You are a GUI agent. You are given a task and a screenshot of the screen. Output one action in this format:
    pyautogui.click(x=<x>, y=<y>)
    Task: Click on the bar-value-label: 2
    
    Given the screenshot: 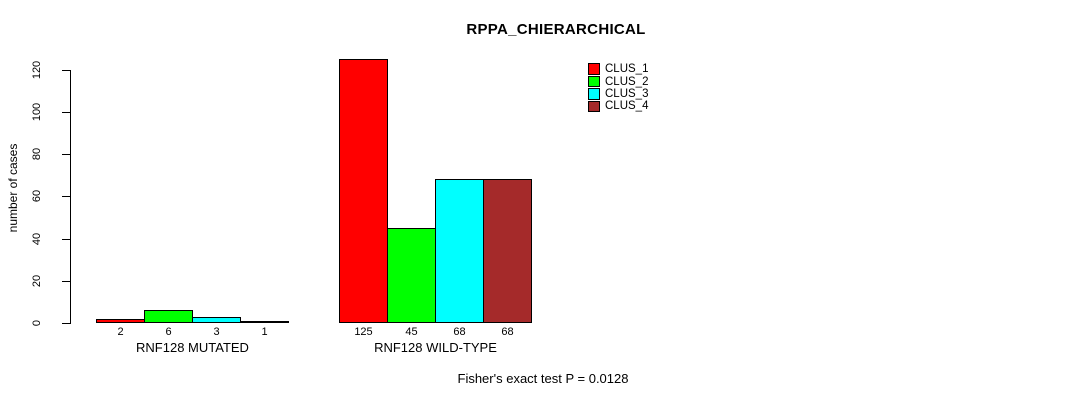 What is the action you would take?
    pyautogui.click(x=120, y=332)
    